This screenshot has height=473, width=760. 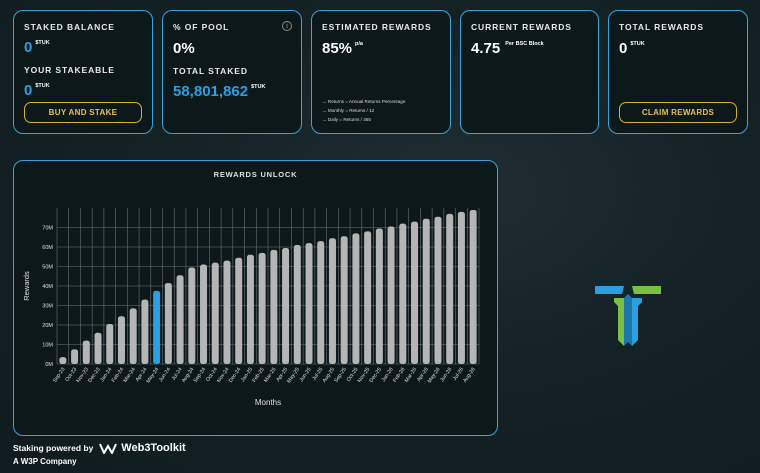 I want to click on estimated-rewards-unit: p/a, so click(x=359, y=44).